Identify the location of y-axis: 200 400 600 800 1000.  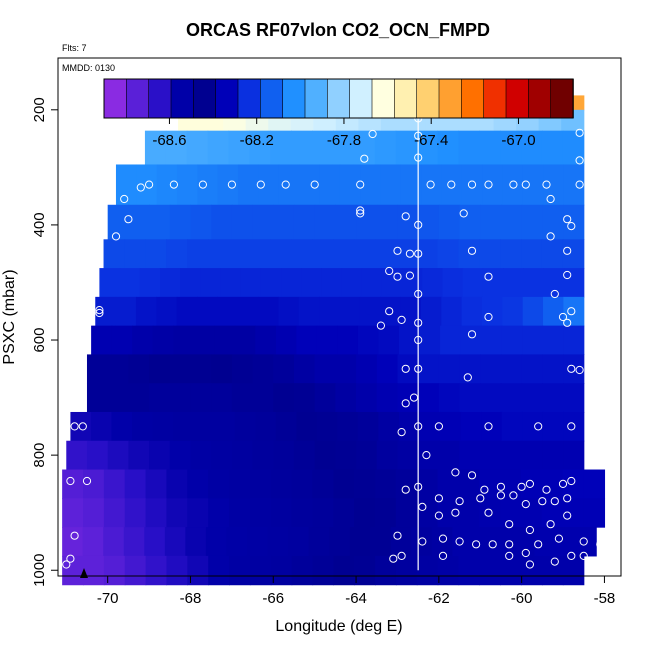
(45, 342).